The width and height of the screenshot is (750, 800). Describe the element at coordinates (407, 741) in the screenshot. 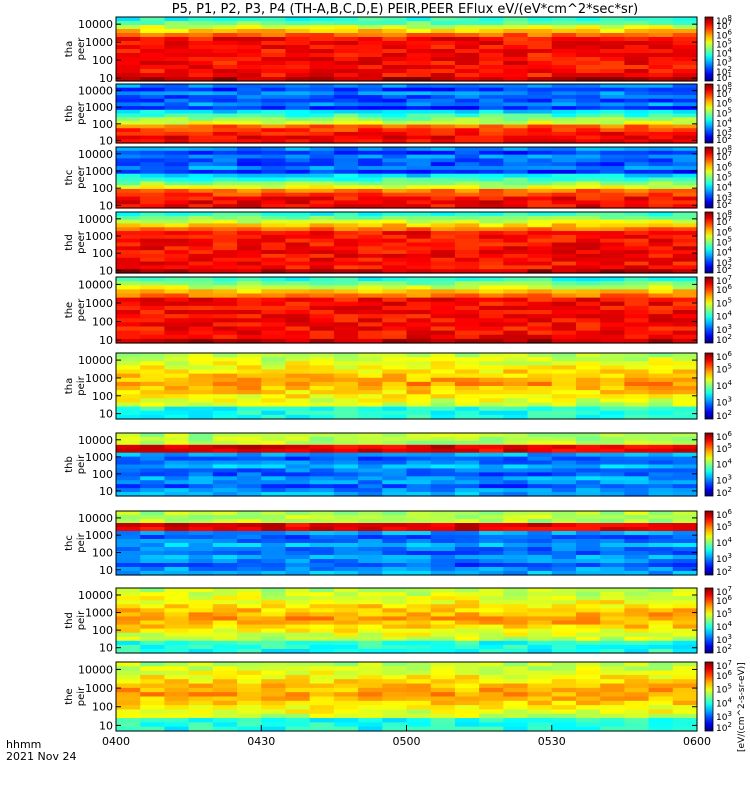

I see `x-tick-label: 0500` at that location.